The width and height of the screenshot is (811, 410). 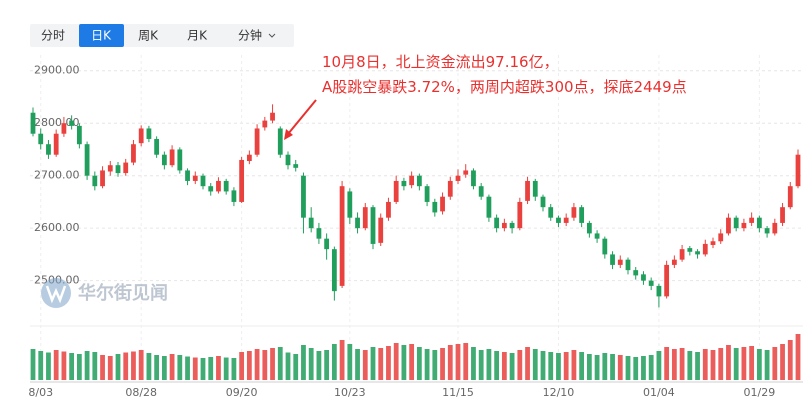 What do you see at coordinates (242, 392) in the screenshot?
I see `x-tick-label: 09/20` at bounding box center [242, 392].